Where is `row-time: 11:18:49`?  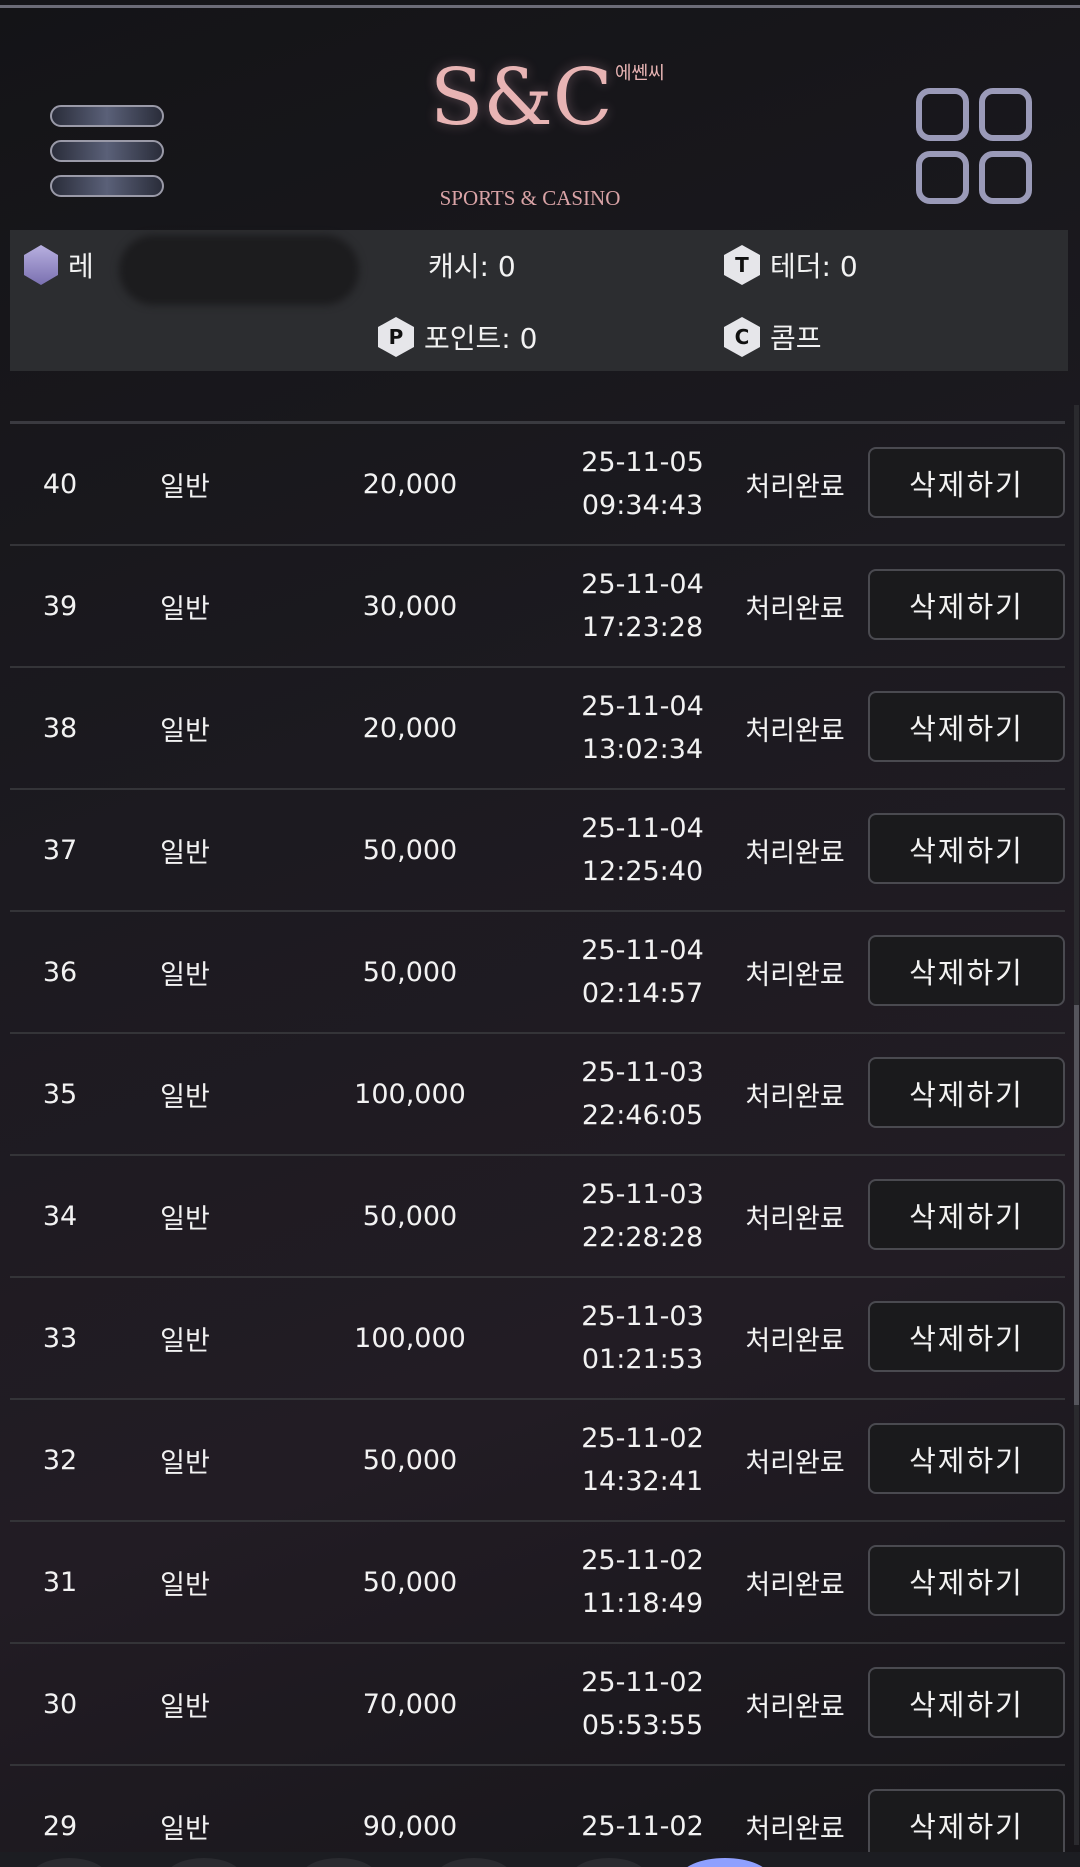 row-time: 11:18:49 is located at coordinates (642, 1603).